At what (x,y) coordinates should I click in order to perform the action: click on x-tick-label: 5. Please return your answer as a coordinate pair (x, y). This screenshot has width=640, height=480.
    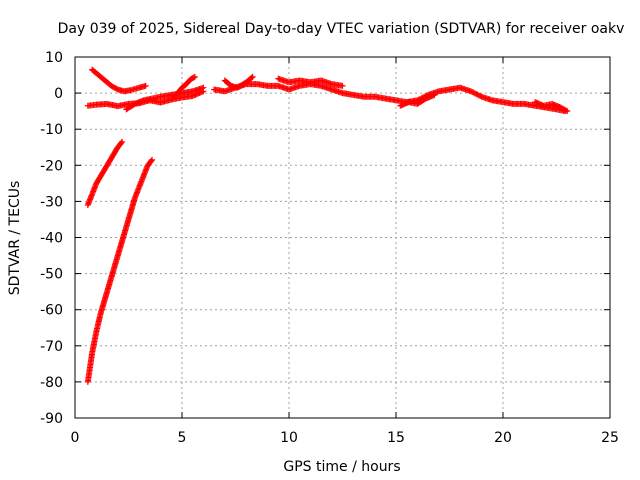
    Looking at the image, I should click on (182, 438).